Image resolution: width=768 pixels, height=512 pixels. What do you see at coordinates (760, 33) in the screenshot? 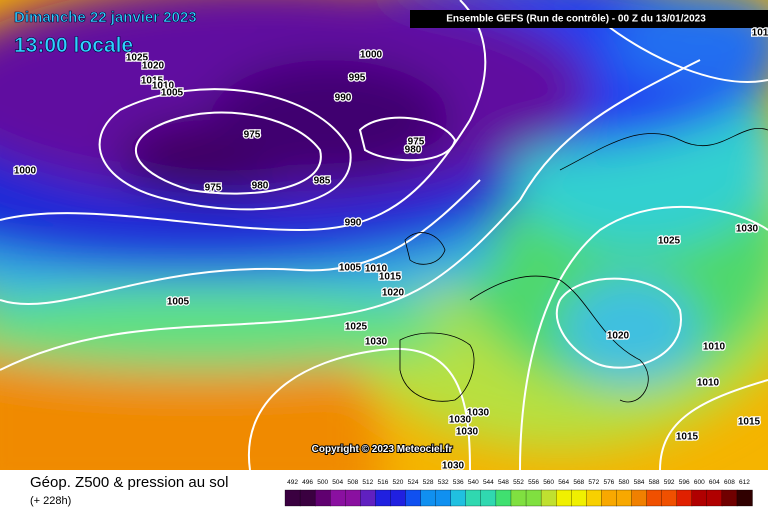
I see `isobar-label: 101` at bounding box center [760, 33].